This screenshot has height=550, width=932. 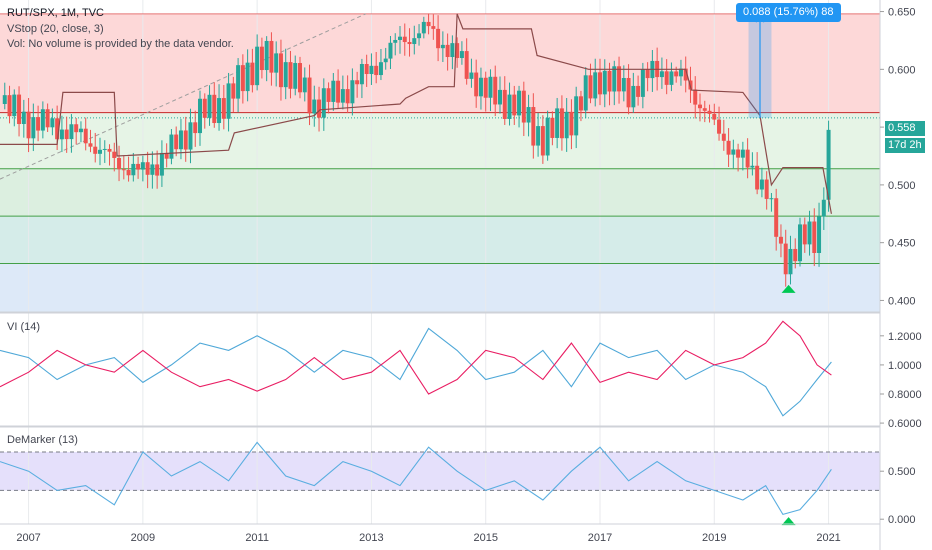 I want to click on last-price-tag: 0.558, so click(x=905, y=128).